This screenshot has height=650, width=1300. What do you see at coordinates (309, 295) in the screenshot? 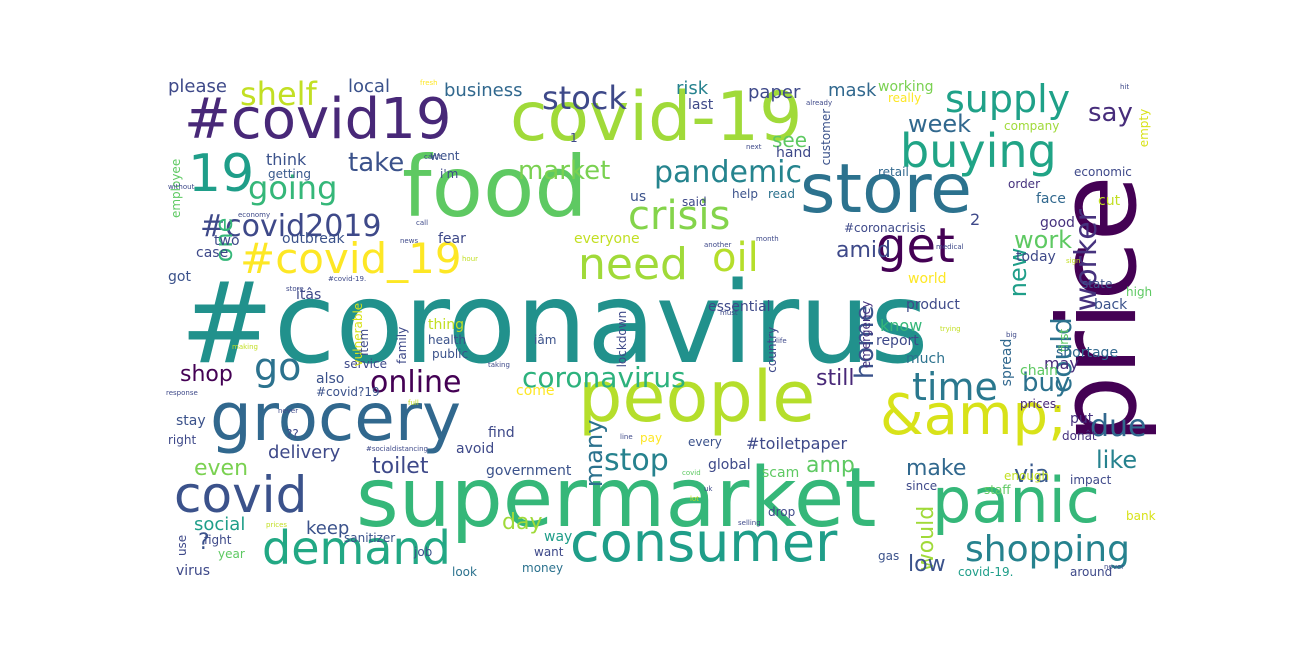
I see `cloud-word: itâs` at bounding box center [309, 295].